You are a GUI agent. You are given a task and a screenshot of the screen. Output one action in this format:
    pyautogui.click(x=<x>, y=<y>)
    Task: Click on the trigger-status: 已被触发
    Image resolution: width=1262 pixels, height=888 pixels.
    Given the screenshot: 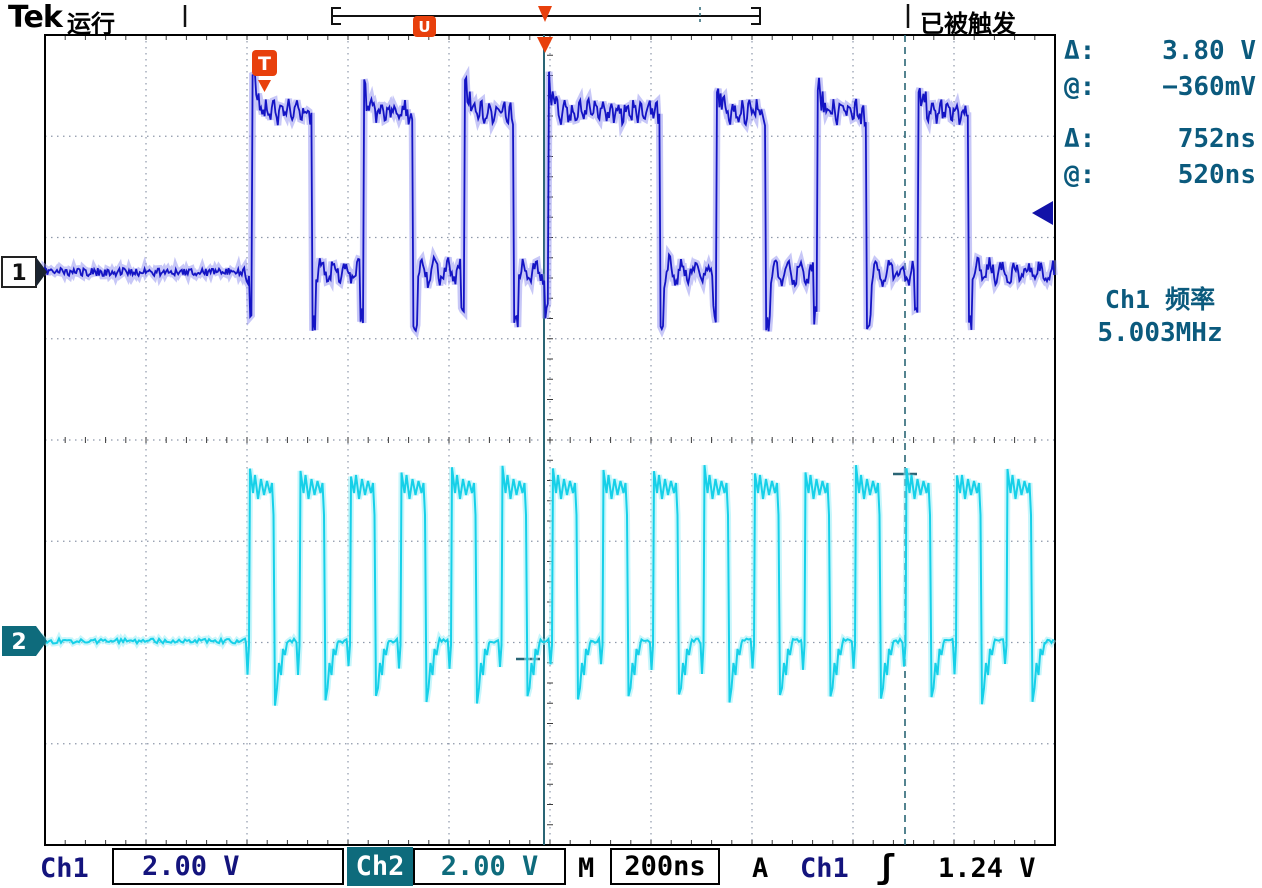 What is the action you would take?
    pyautogui.click(x=968, y=24)
    